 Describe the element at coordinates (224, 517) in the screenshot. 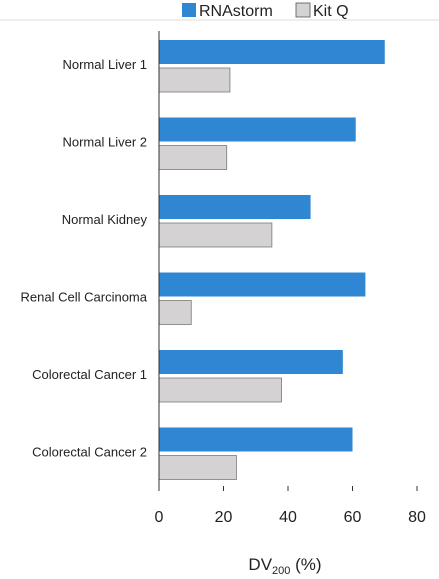

I see `x-tick-label-20: 20` at that location.